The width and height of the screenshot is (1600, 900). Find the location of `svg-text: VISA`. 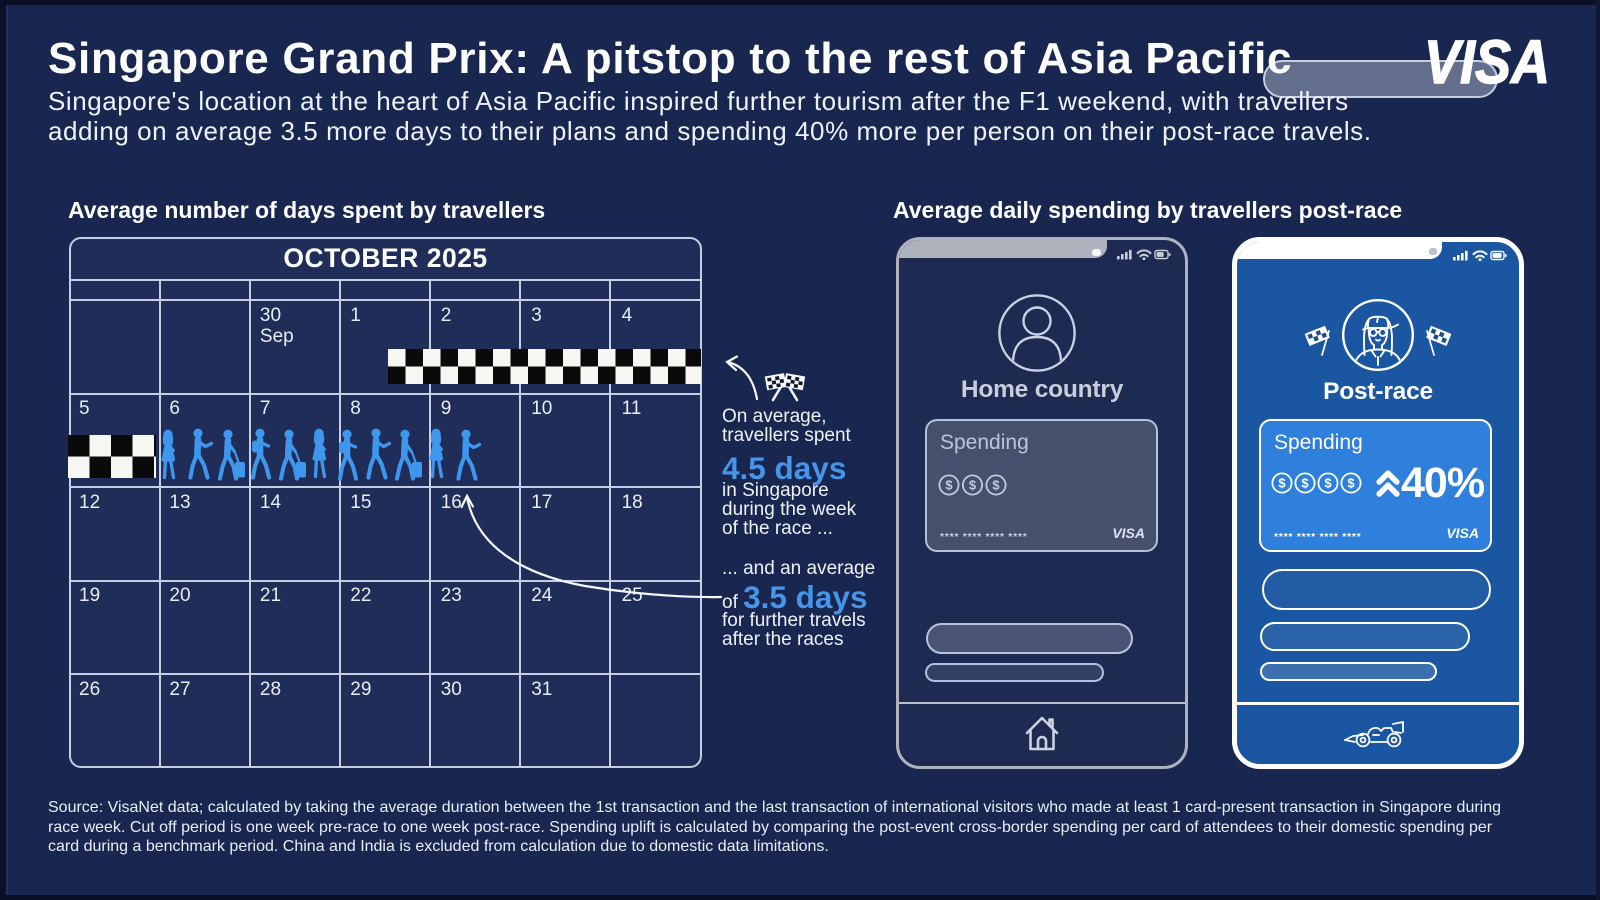

svg-text: VISA is located at coordinates (1487, 61).